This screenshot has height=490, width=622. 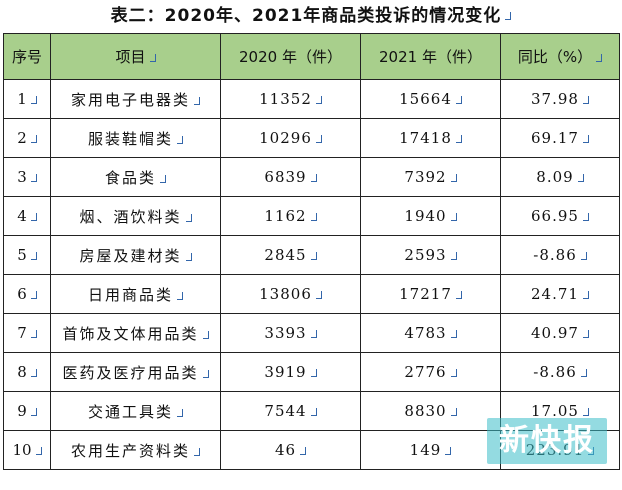 I want to click on row-item: 交通工具类, so click(x=135, y=411).